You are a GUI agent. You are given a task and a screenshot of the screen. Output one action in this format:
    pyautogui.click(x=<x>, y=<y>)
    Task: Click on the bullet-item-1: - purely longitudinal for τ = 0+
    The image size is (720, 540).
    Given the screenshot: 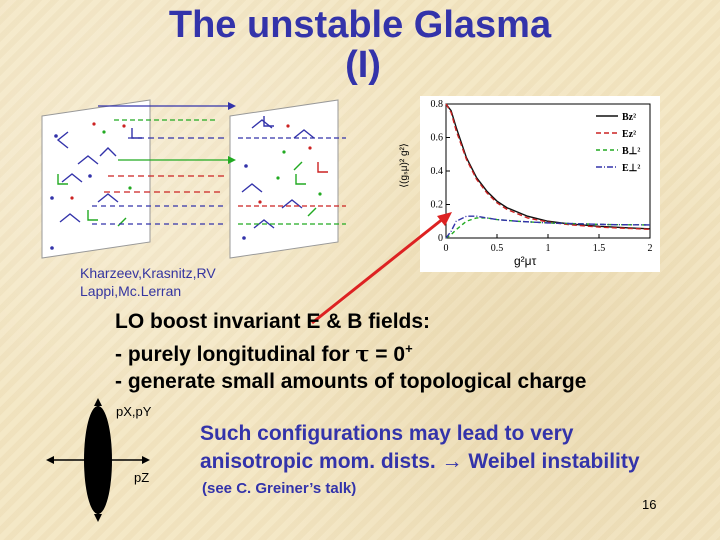 What is the action you would take?
    pyautogui.click(x=350, y=351)
    